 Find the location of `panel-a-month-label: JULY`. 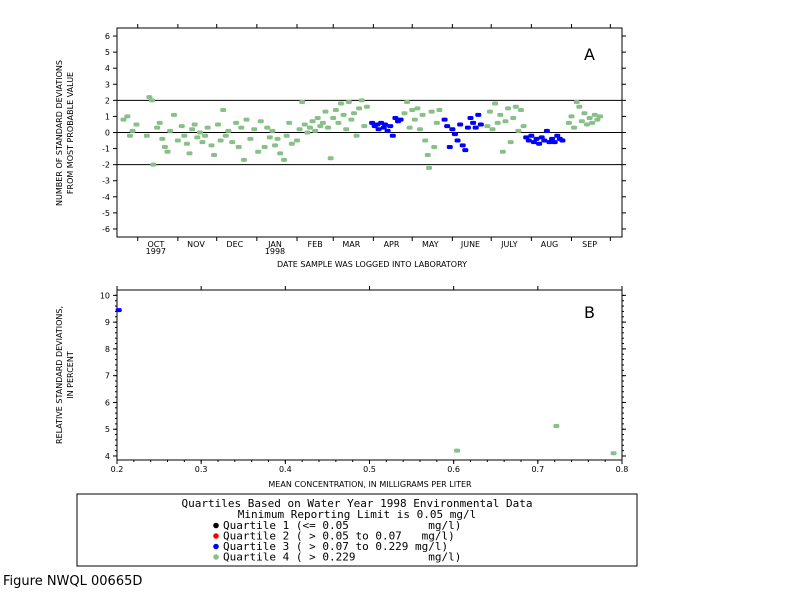

panel-a-month-label: JULY is located at coordinates (509, 244).